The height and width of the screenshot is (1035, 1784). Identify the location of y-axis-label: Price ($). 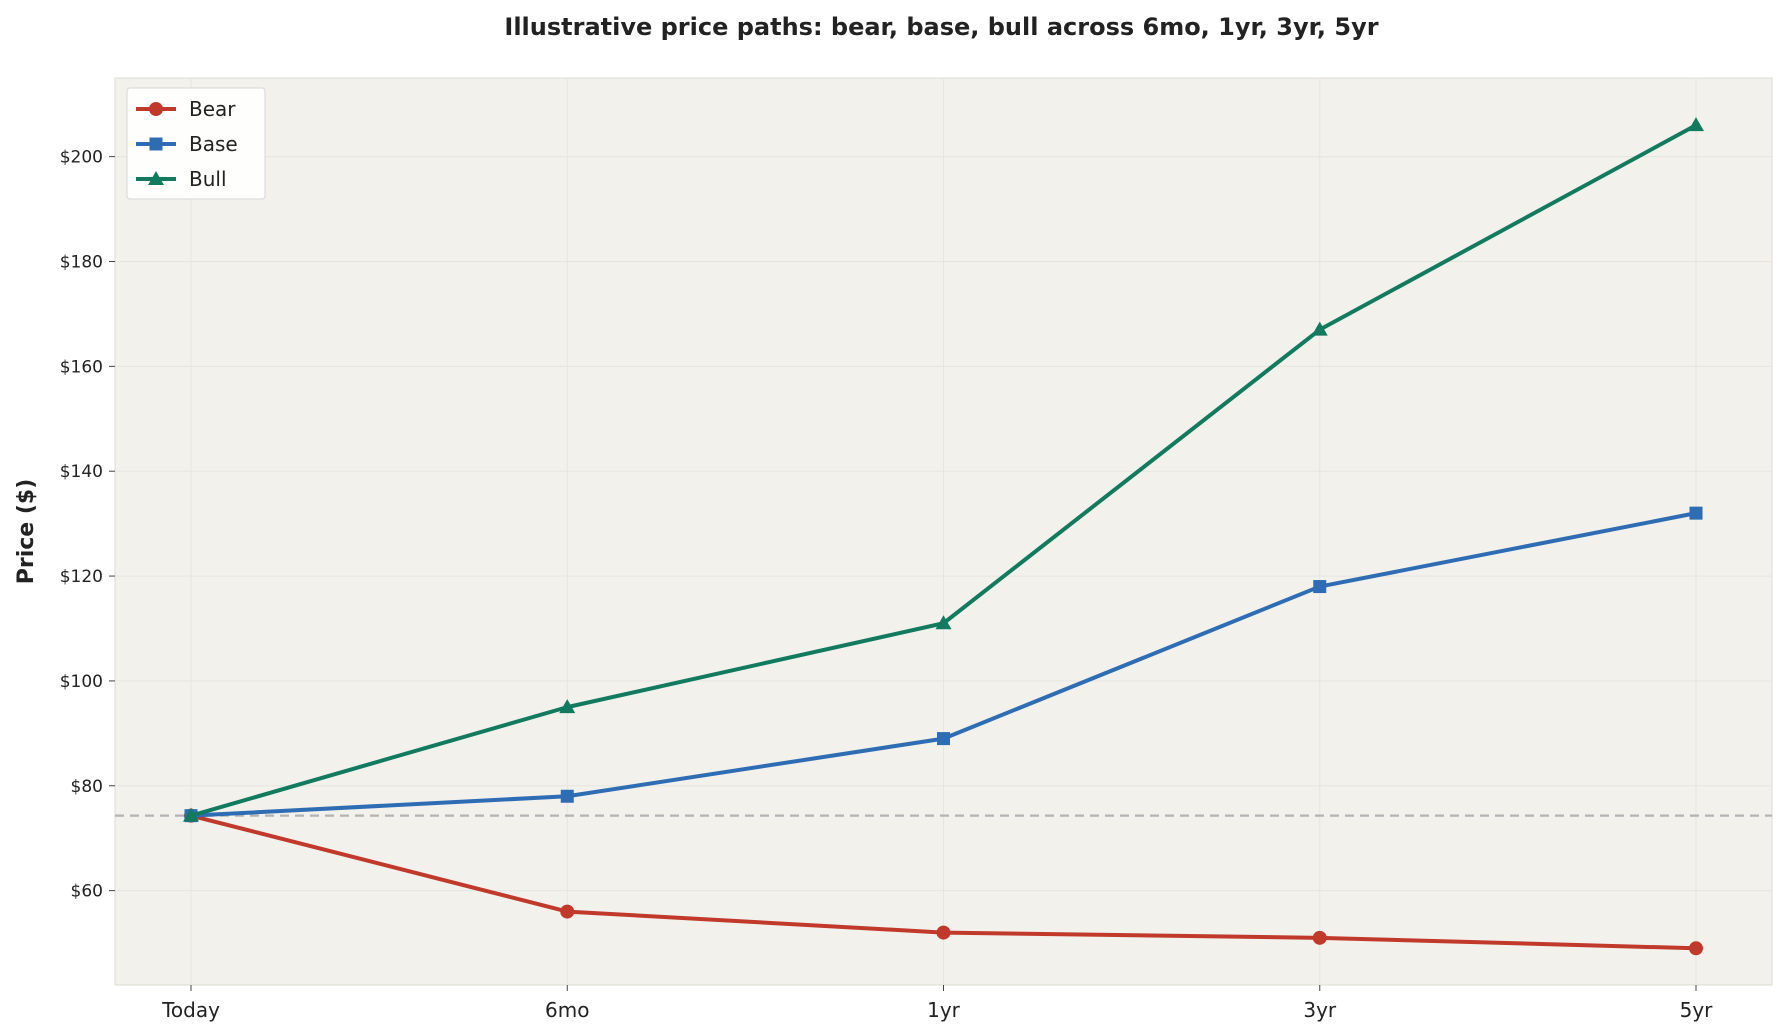
(26, 532).